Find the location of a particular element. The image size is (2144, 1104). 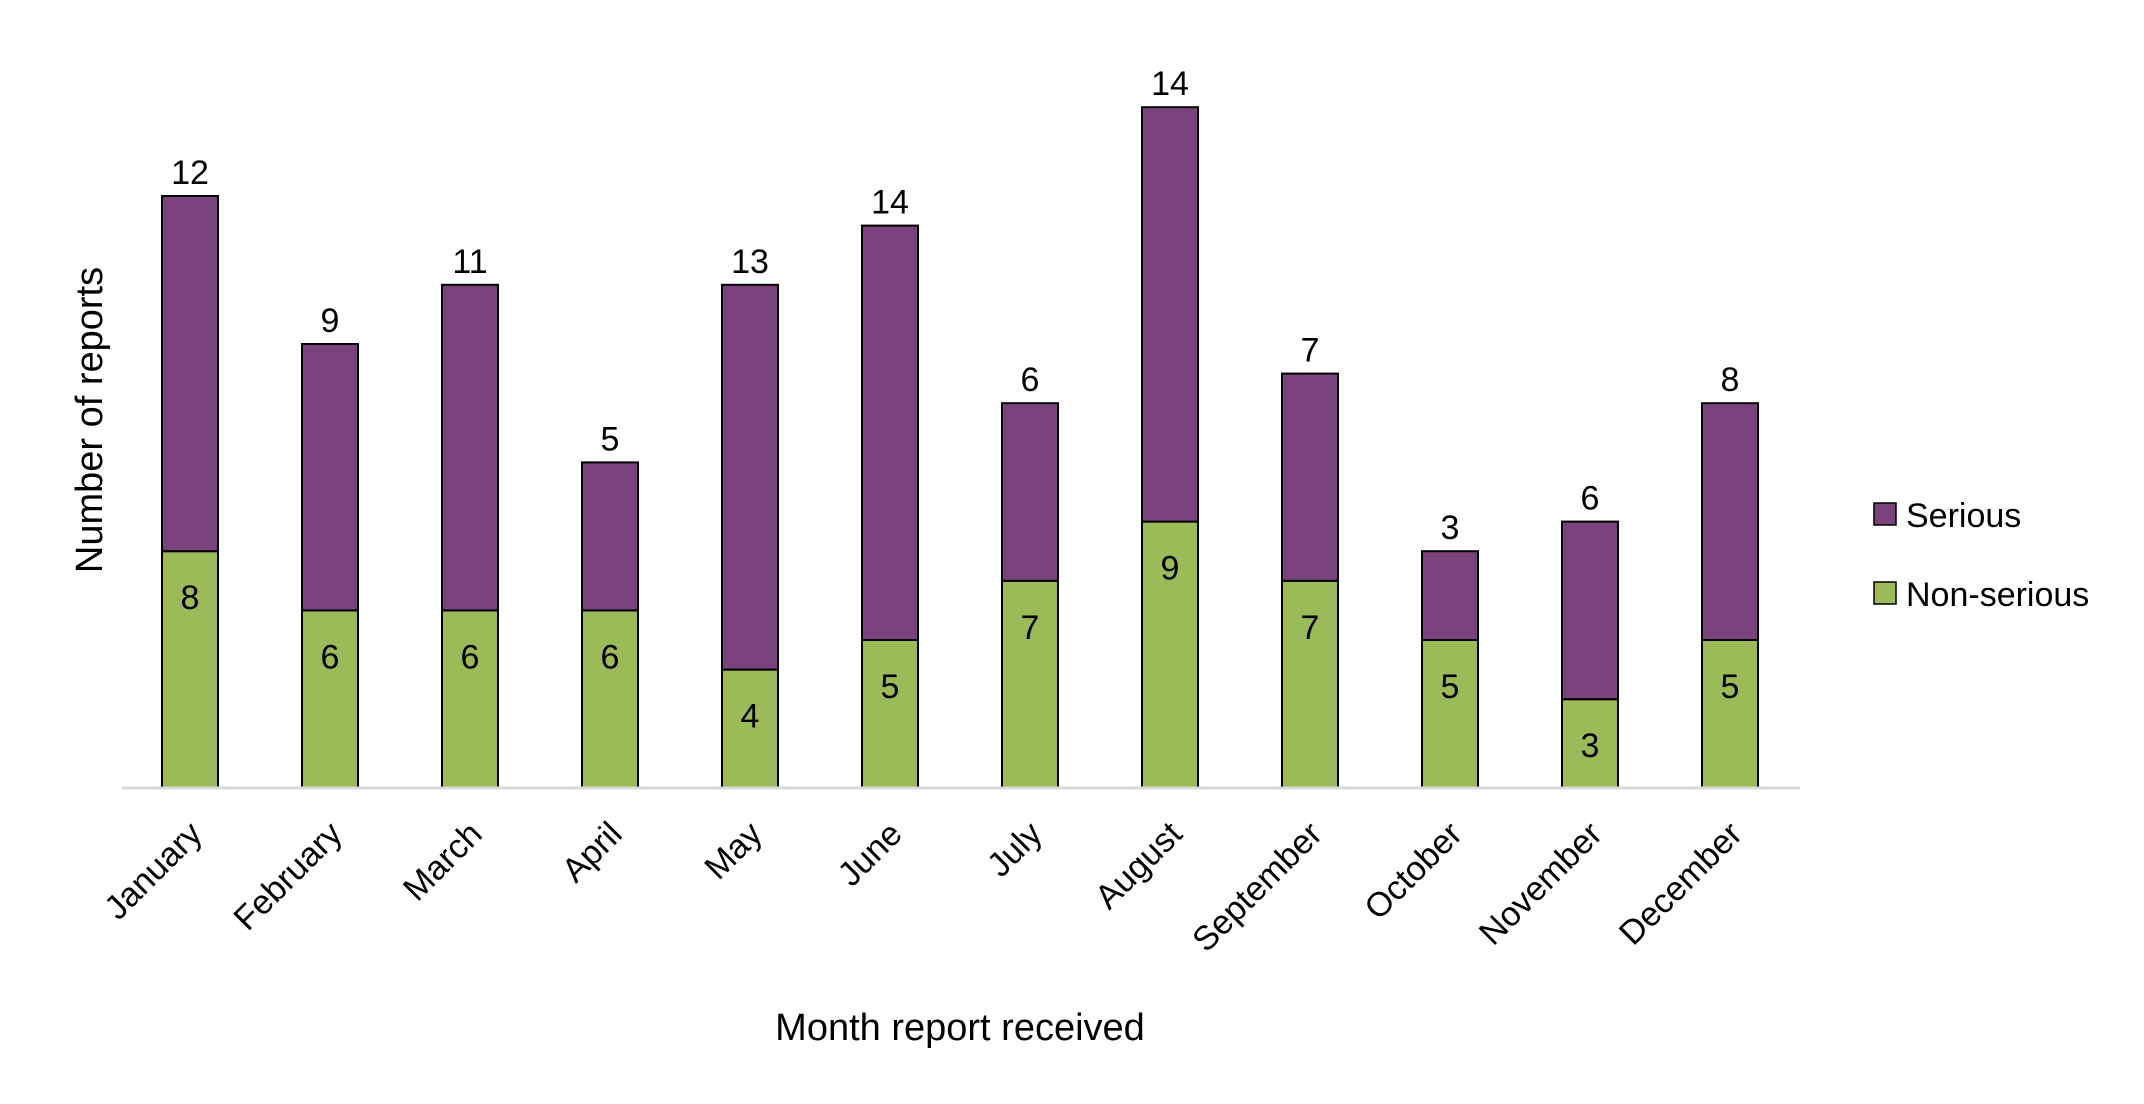

bar-non-serious-august is located at coordinates (1170, 654).